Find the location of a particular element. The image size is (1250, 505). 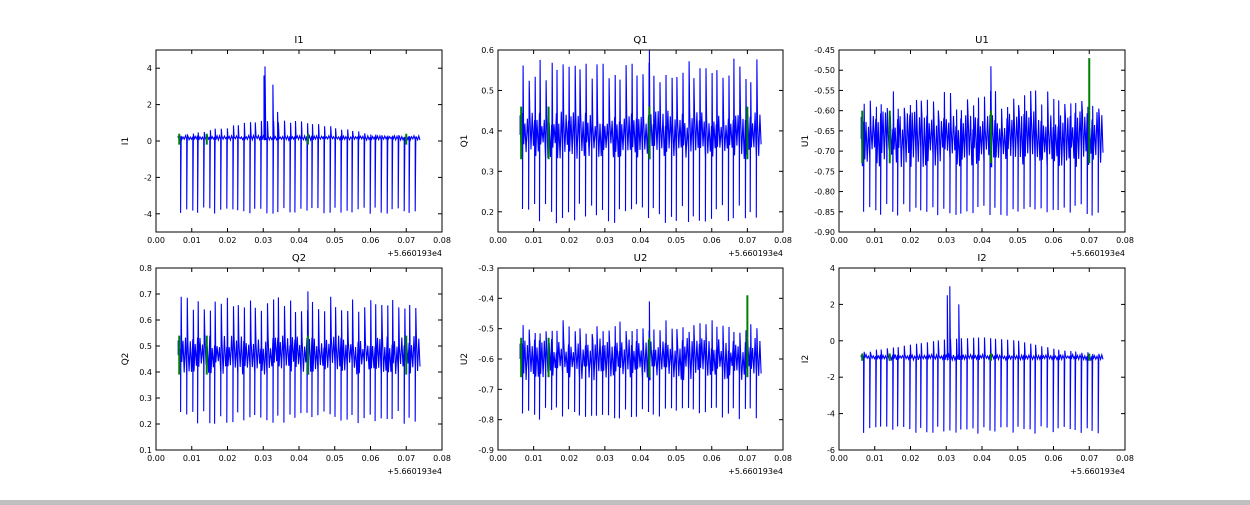

y-tick-label: -0.3 is located at coordinates (486, 268).